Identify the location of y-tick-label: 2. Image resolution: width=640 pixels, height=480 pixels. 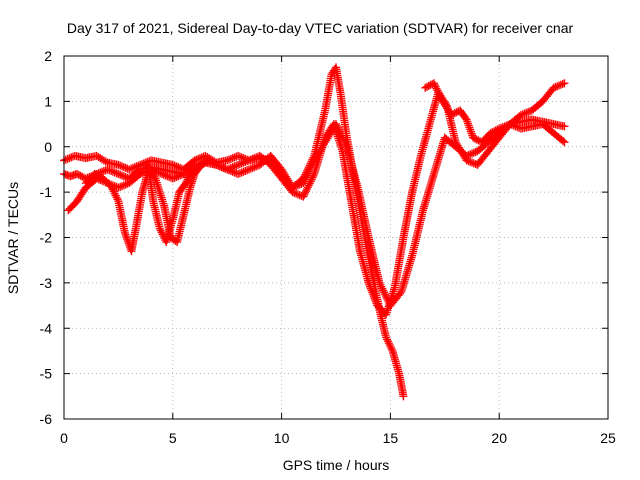
(48, 56).